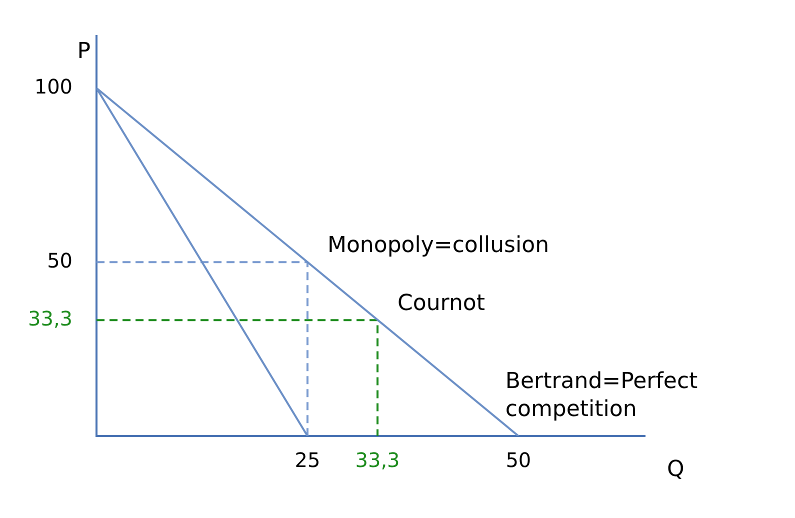  What do you see at coordinates (84, 51) in the screenshot?
I see `y-axis-title: P` at bounding box center [84, 51].